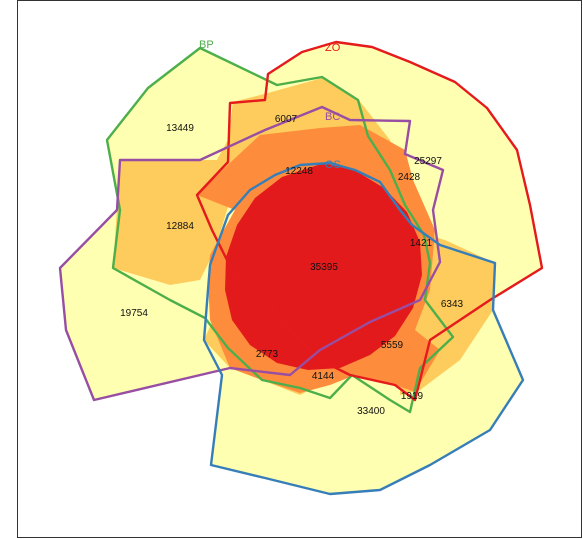 Image resolution: width=583 pixels, height=539 pixels. What do you see at coordinates (267, 354) in the screenshot?
I see `count-bp-bc-os: 2773` at bounding box center [267, 354].